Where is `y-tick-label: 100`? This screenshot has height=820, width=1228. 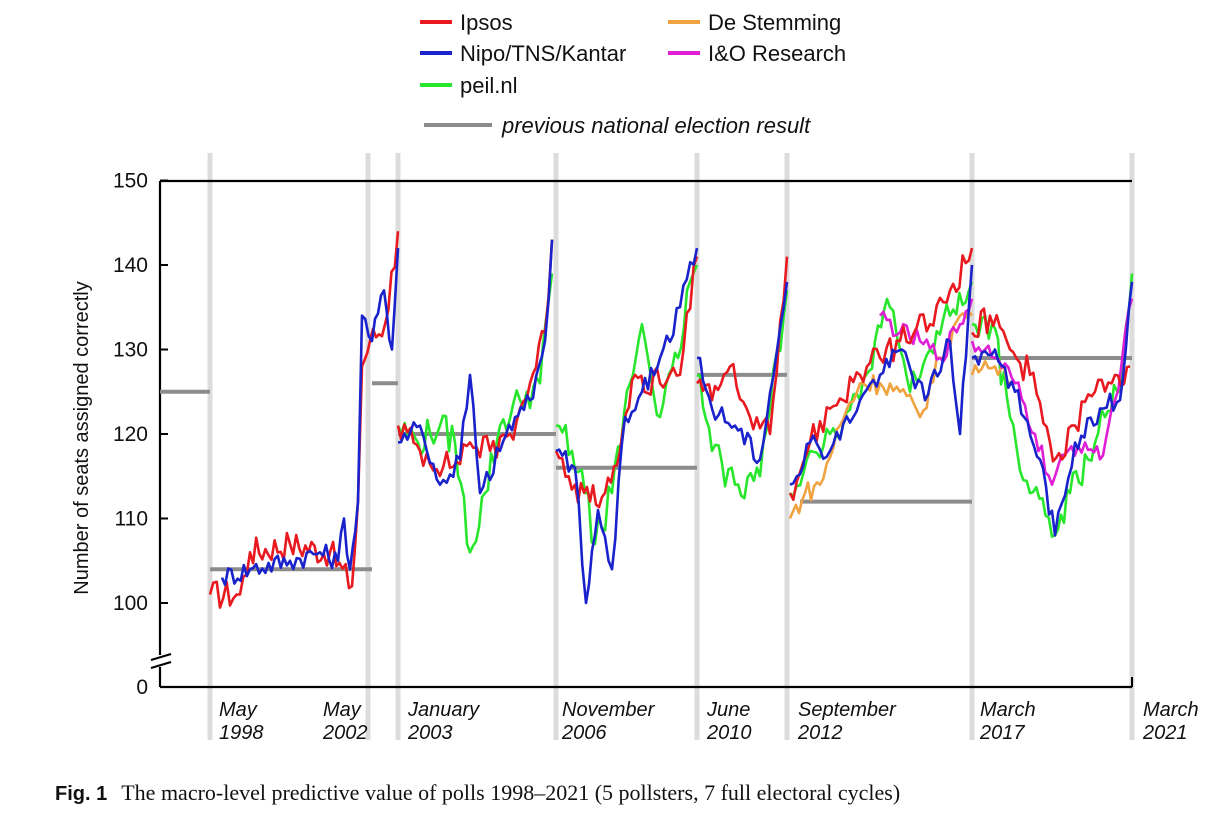
y-tick-label: 100 is located at coordinates (130, 603).